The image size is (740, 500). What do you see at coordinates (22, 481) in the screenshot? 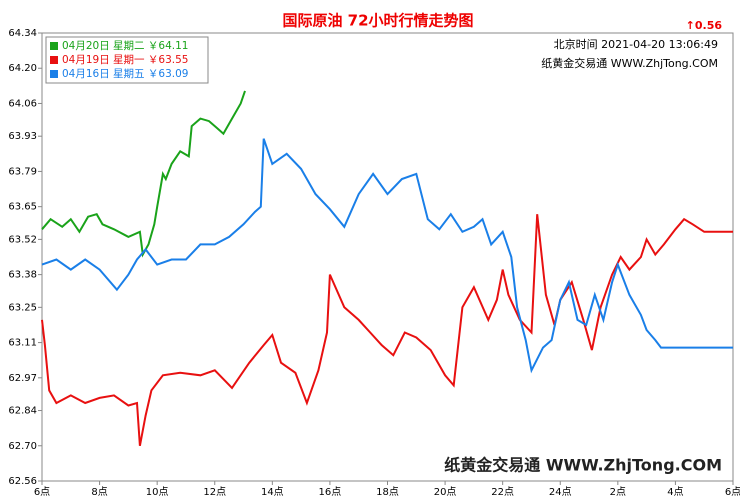
I see `y-tick-label: 62.56` at bounding box center [22, 481].